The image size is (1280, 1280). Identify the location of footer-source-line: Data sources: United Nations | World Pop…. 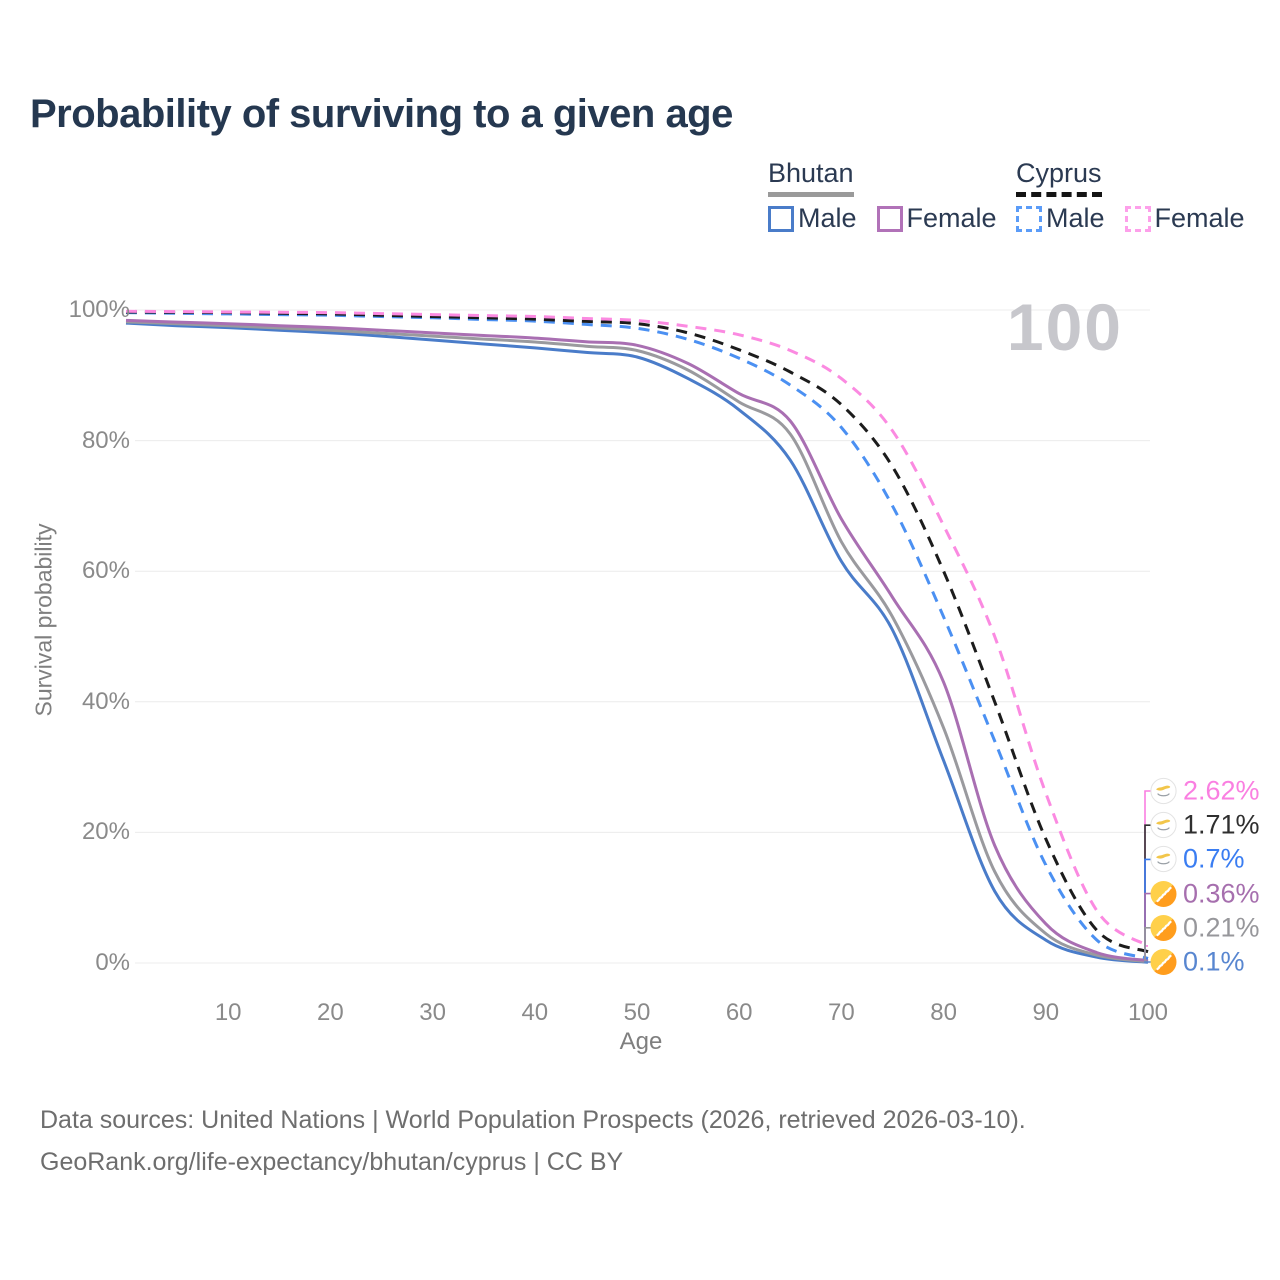
(533, 1120).